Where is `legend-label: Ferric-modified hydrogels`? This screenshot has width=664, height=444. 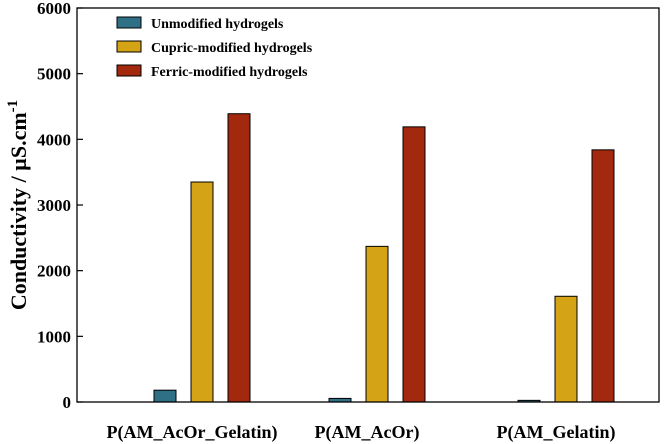 legend-label: Ferric-modified hydrogels is located at coordinates (229, 72).